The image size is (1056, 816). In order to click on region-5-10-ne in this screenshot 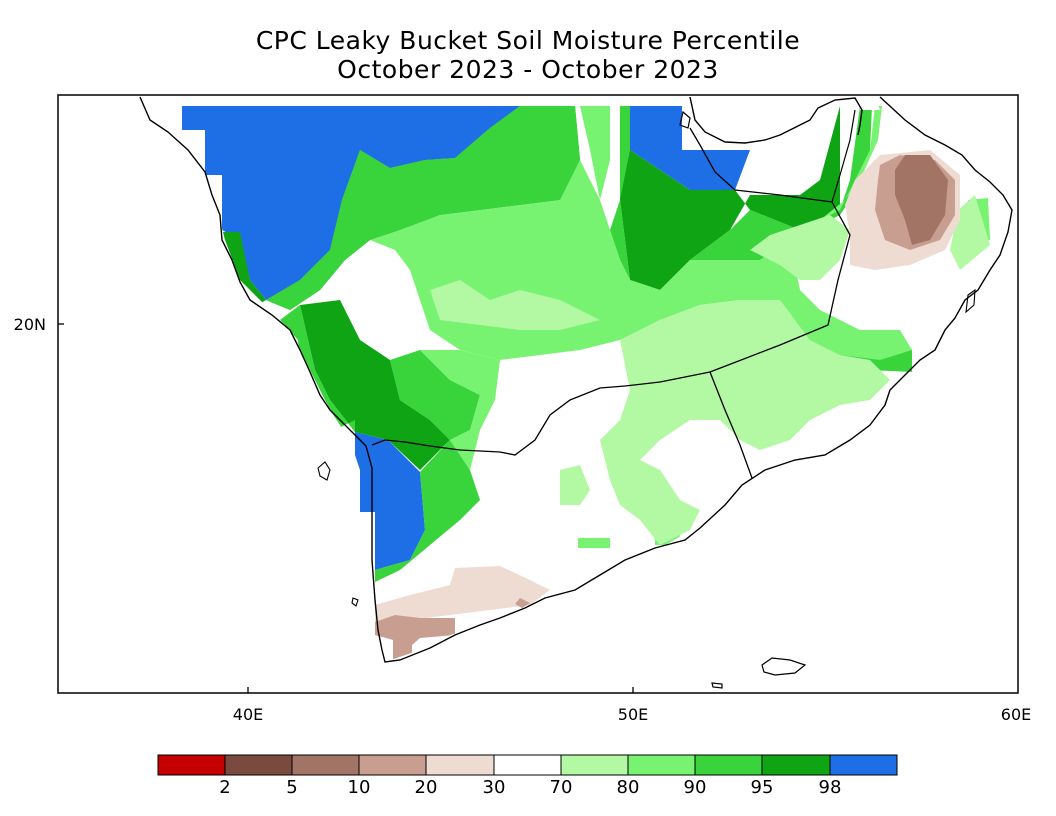, I will do `click(921, 200)`.